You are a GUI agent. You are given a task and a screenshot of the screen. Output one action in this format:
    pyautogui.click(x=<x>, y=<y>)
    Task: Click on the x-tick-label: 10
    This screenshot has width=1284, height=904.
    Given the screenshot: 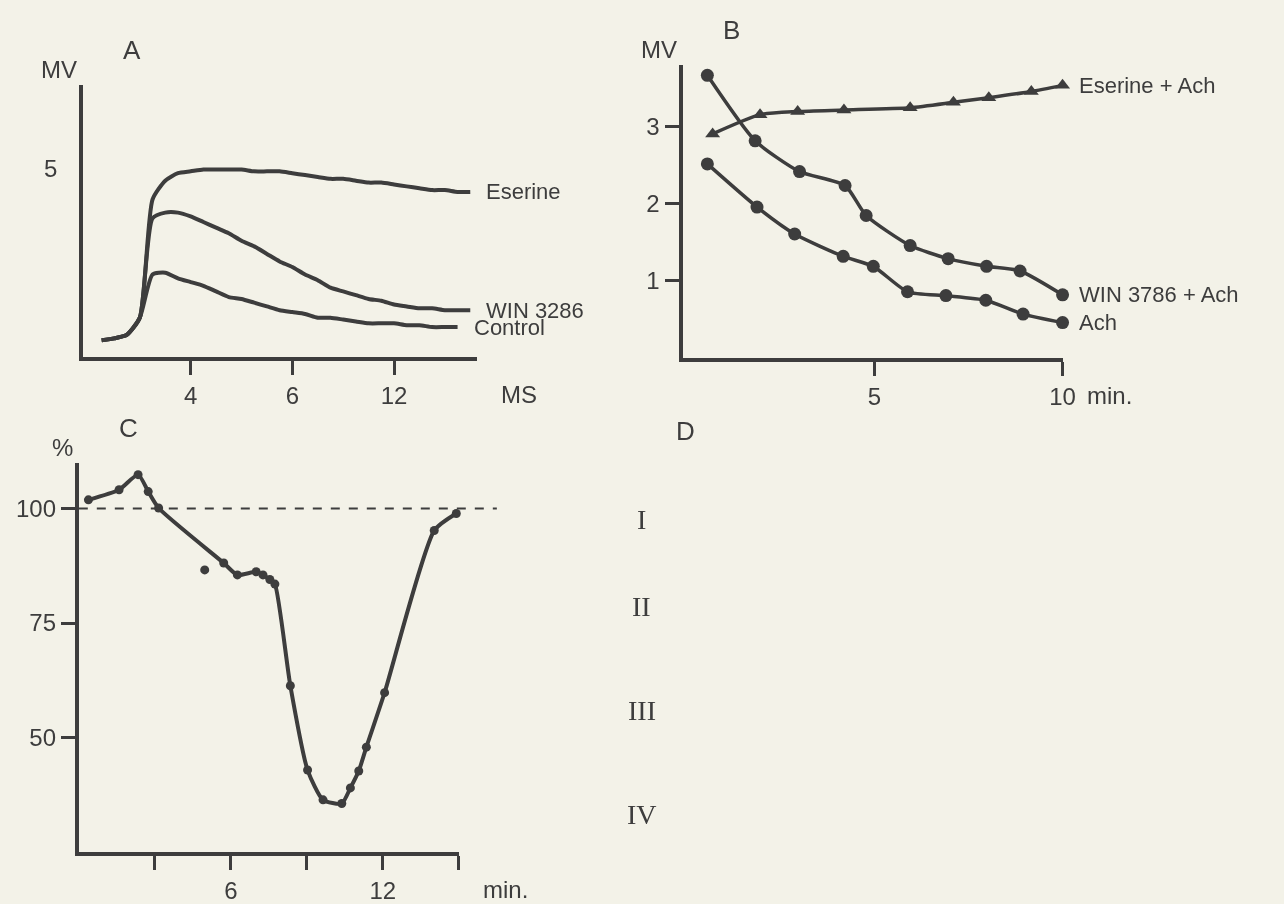 What is the action you would take?
    pyautogui.click(x=1062, y=396)
    